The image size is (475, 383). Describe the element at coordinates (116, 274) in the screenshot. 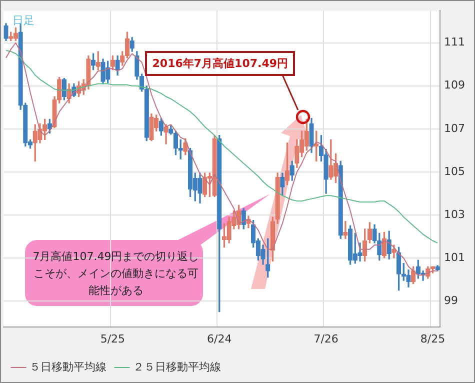

I see `annotation: 7月高値107.49円までの切り返しこそが、メインの値動きになる可能性がある` at that location.